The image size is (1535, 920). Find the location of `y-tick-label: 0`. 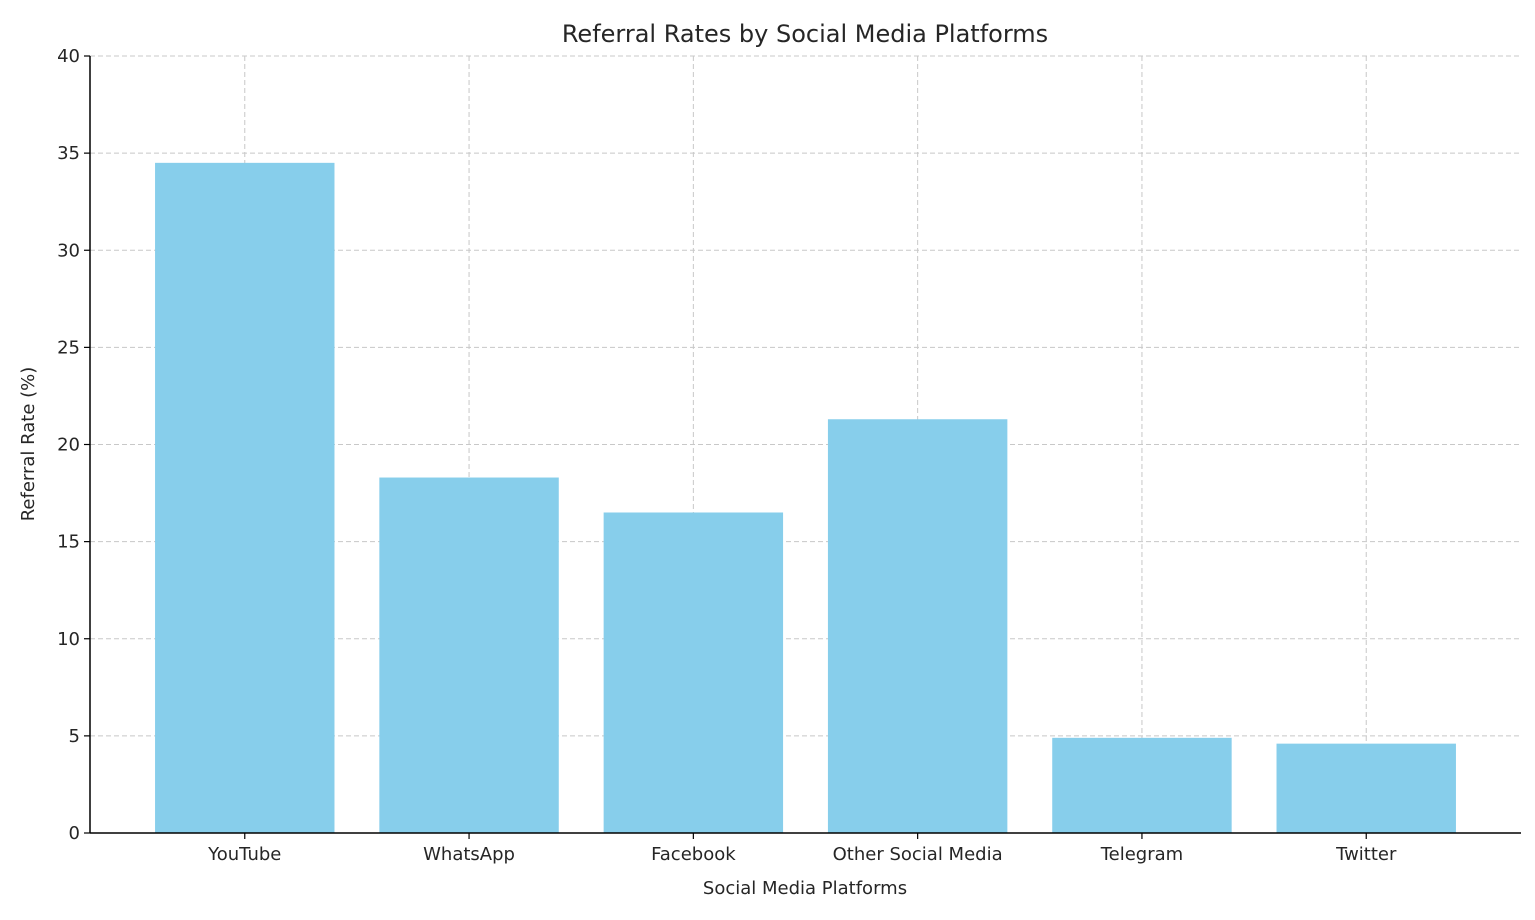

y-tick-label: 0 is located at coordinates (74, 833).